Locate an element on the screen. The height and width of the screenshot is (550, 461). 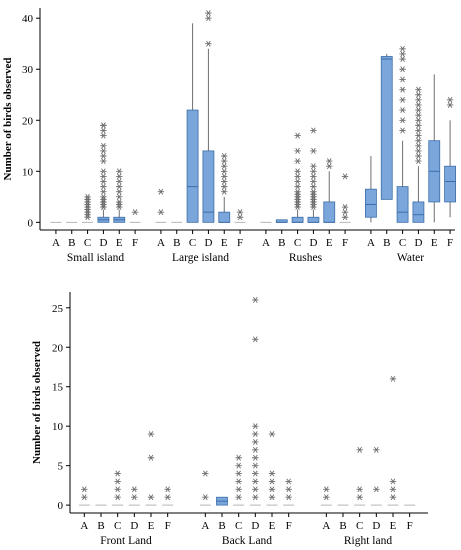
y-tick-label: 30 is located at coordinates (28, 70).